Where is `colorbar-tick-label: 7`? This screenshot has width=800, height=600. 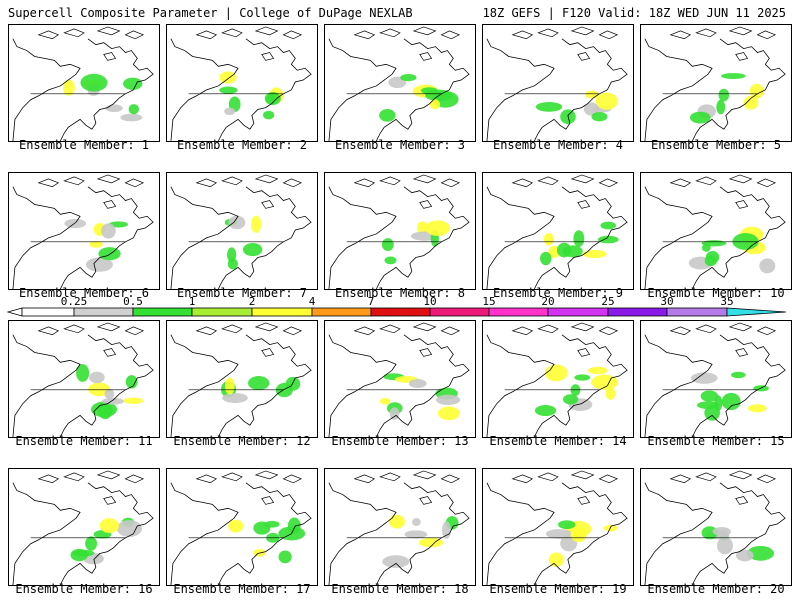
colorbar-tick-label: 7 is located at coordinates (371, 301).